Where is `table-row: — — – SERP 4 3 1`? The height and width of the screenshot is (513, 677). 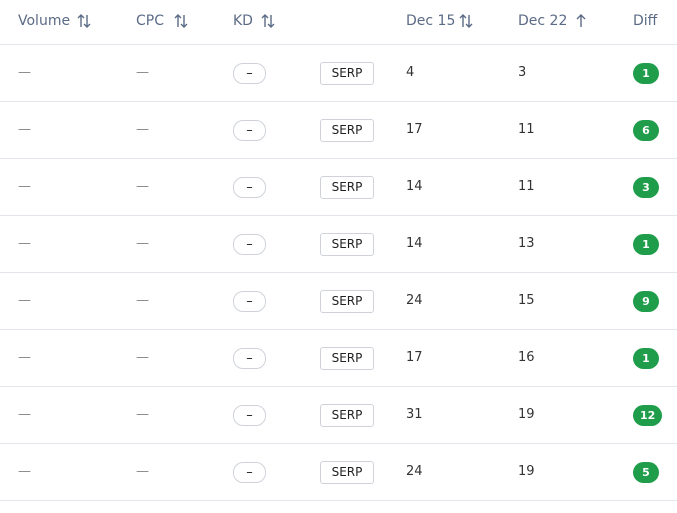 table-row: — — – SERP 4 3 1 is located at coordinates (338, 73).